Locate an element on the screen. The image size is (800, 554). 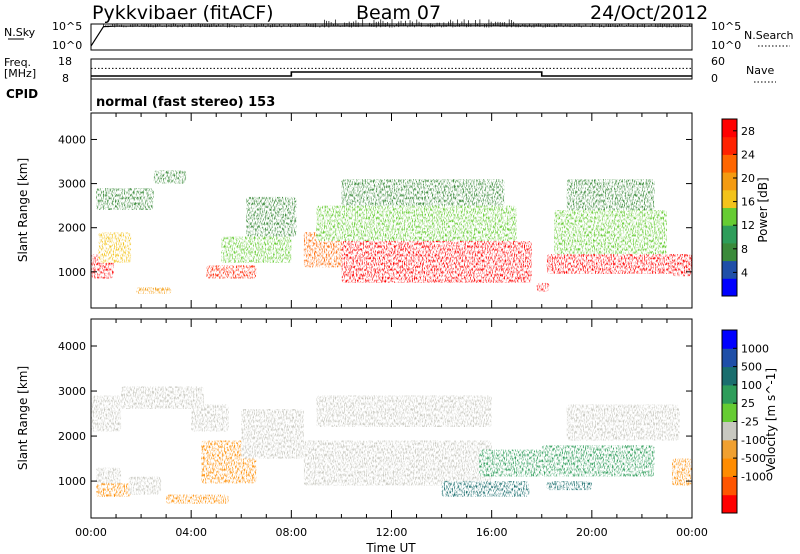
noise-spikes is located at coordinates (398, 23).